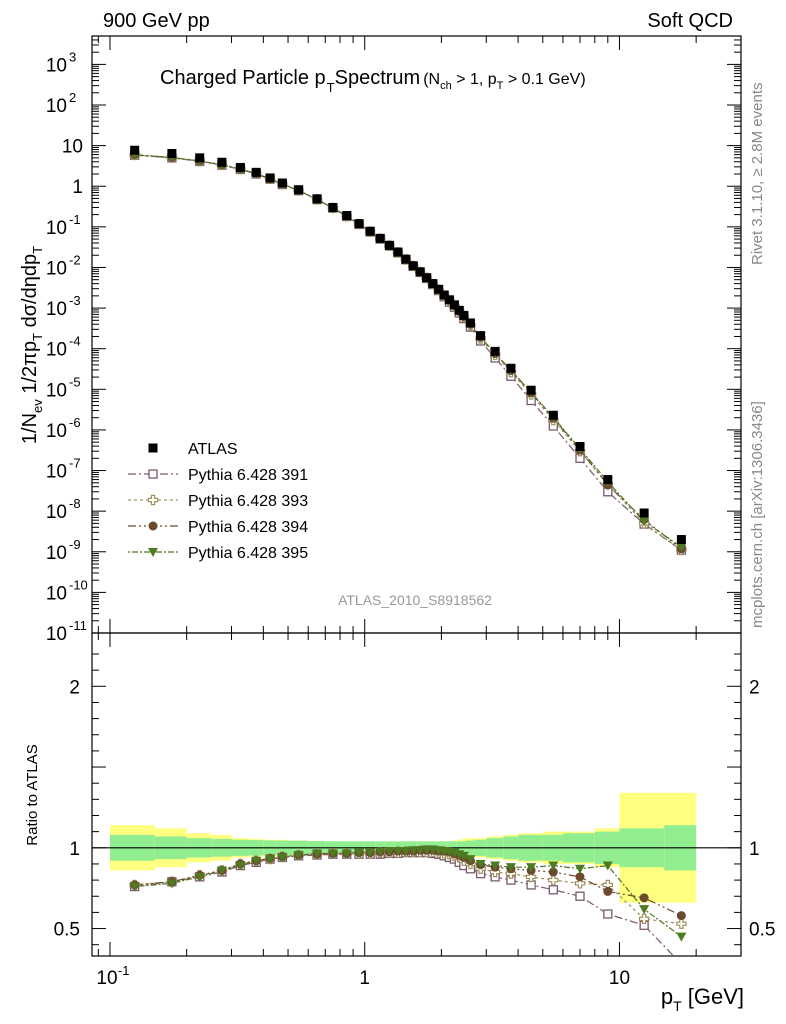 The height and width of the screenshot is (1024, 786). I want to click on y-tick-exponent: -5, so click(75, 381).